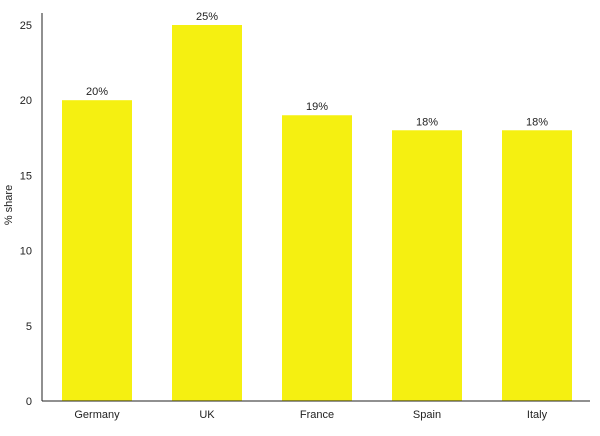 The height and width of the screenshot is (436, 600). I want to click on y-tick-label: 25, so click(26, 26).